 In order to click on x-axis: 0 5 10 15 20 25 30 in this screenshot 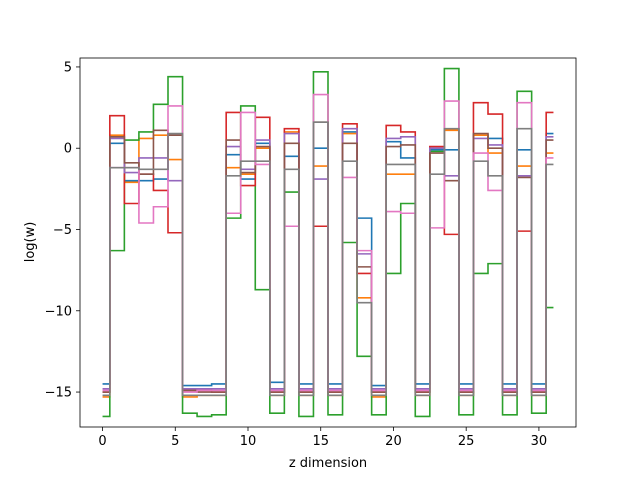, I will do `click(322, 438)`.